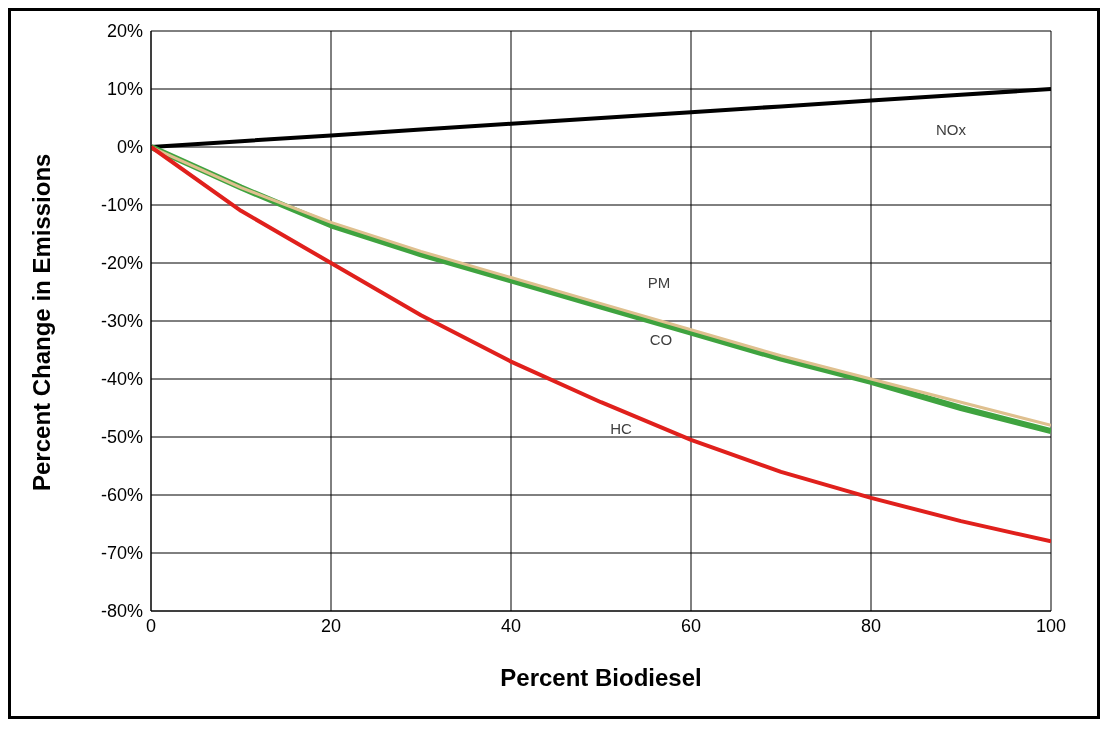 The width and height of the screenshot is (1108, 729). Describe the element at coordinates (511, 625) in the screenshot. I see `x-tick-label: 40` at that location.